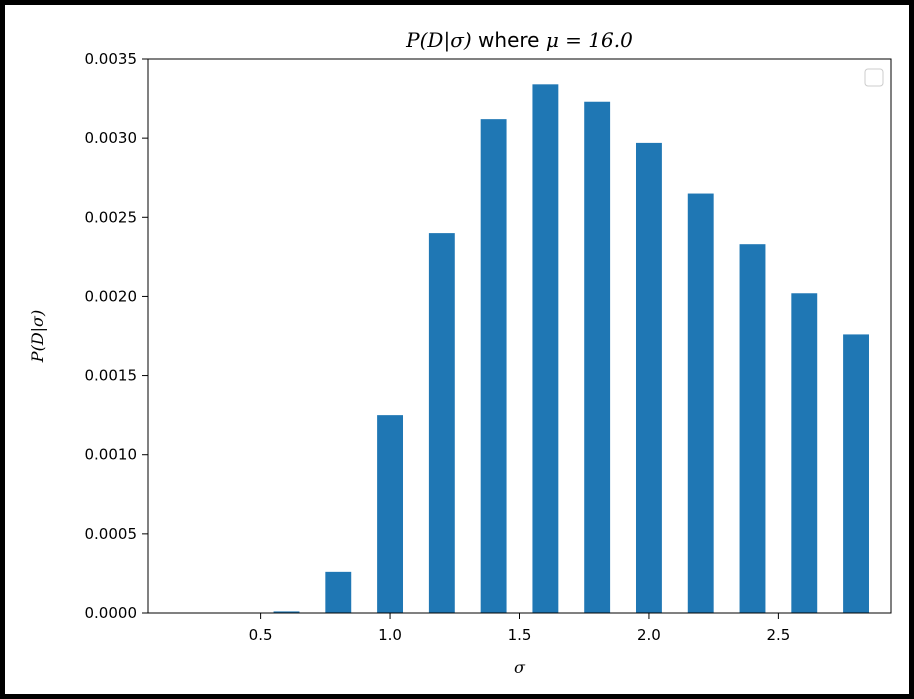 The width and height of the screenshot is (914, 699). I want to click on x-axis-label: σ, so click(520, 667).